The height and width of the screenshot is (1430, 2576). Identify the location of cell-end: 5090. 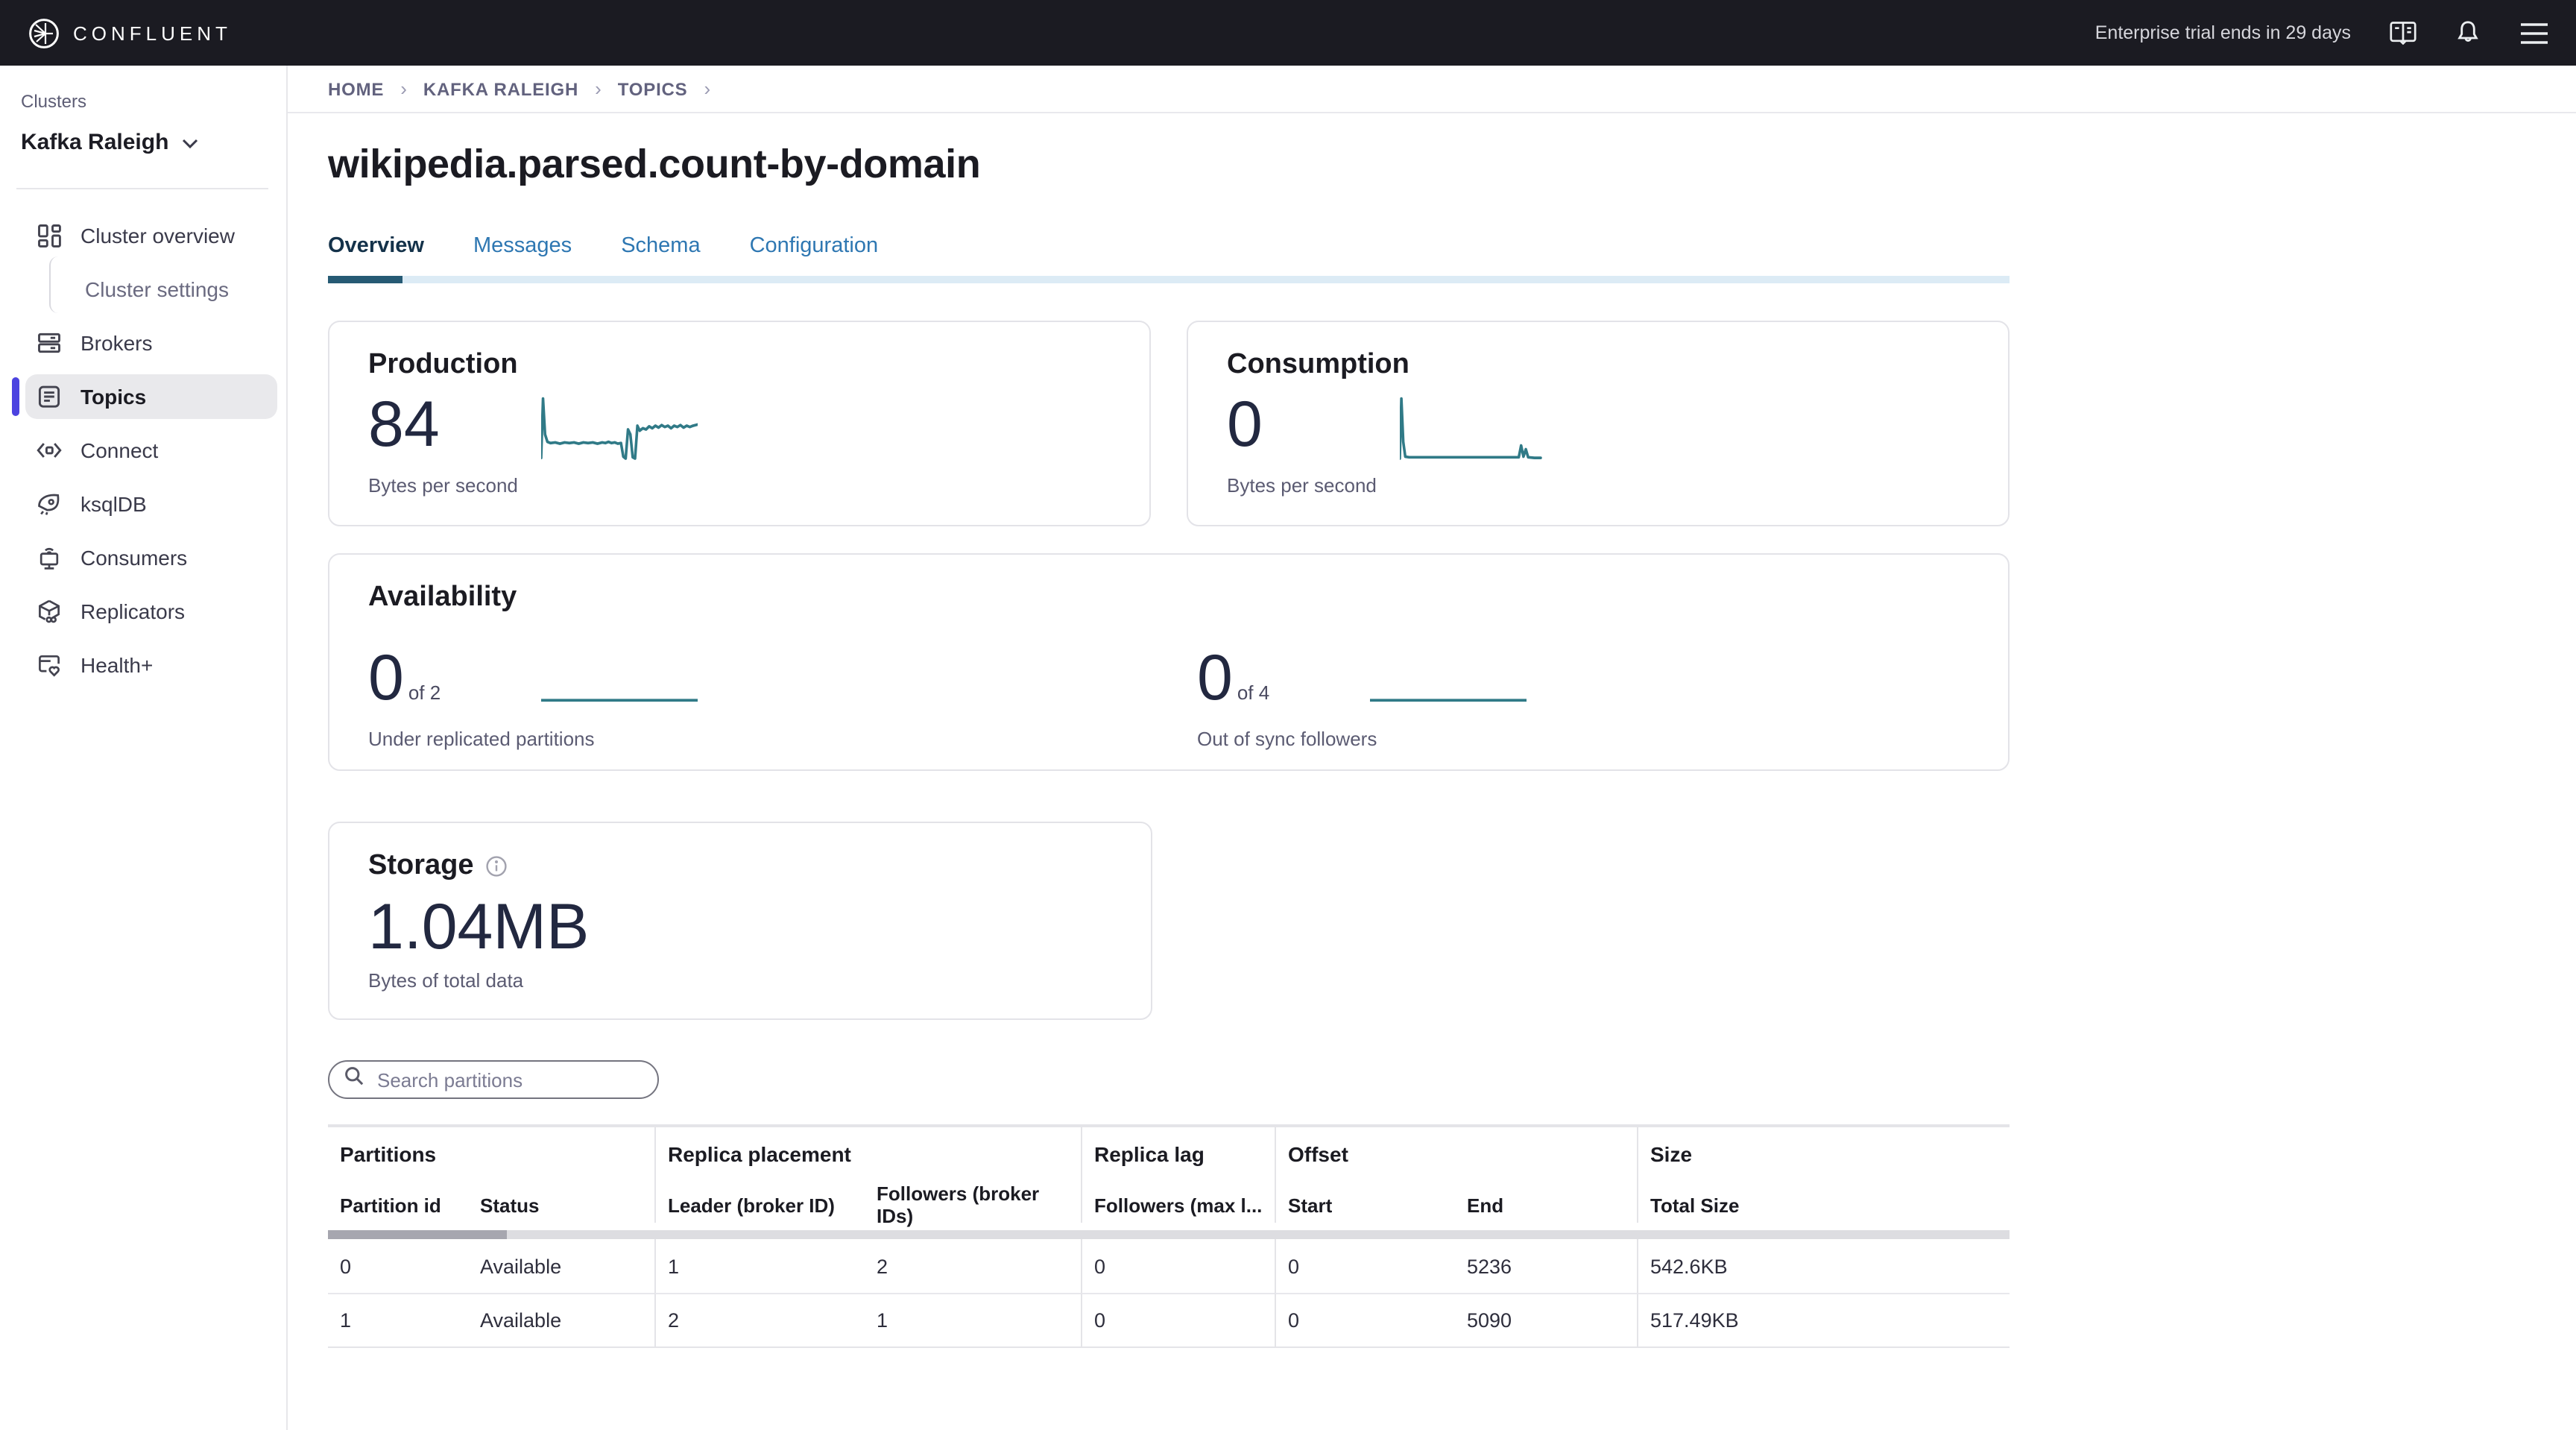
(1546, 1319).